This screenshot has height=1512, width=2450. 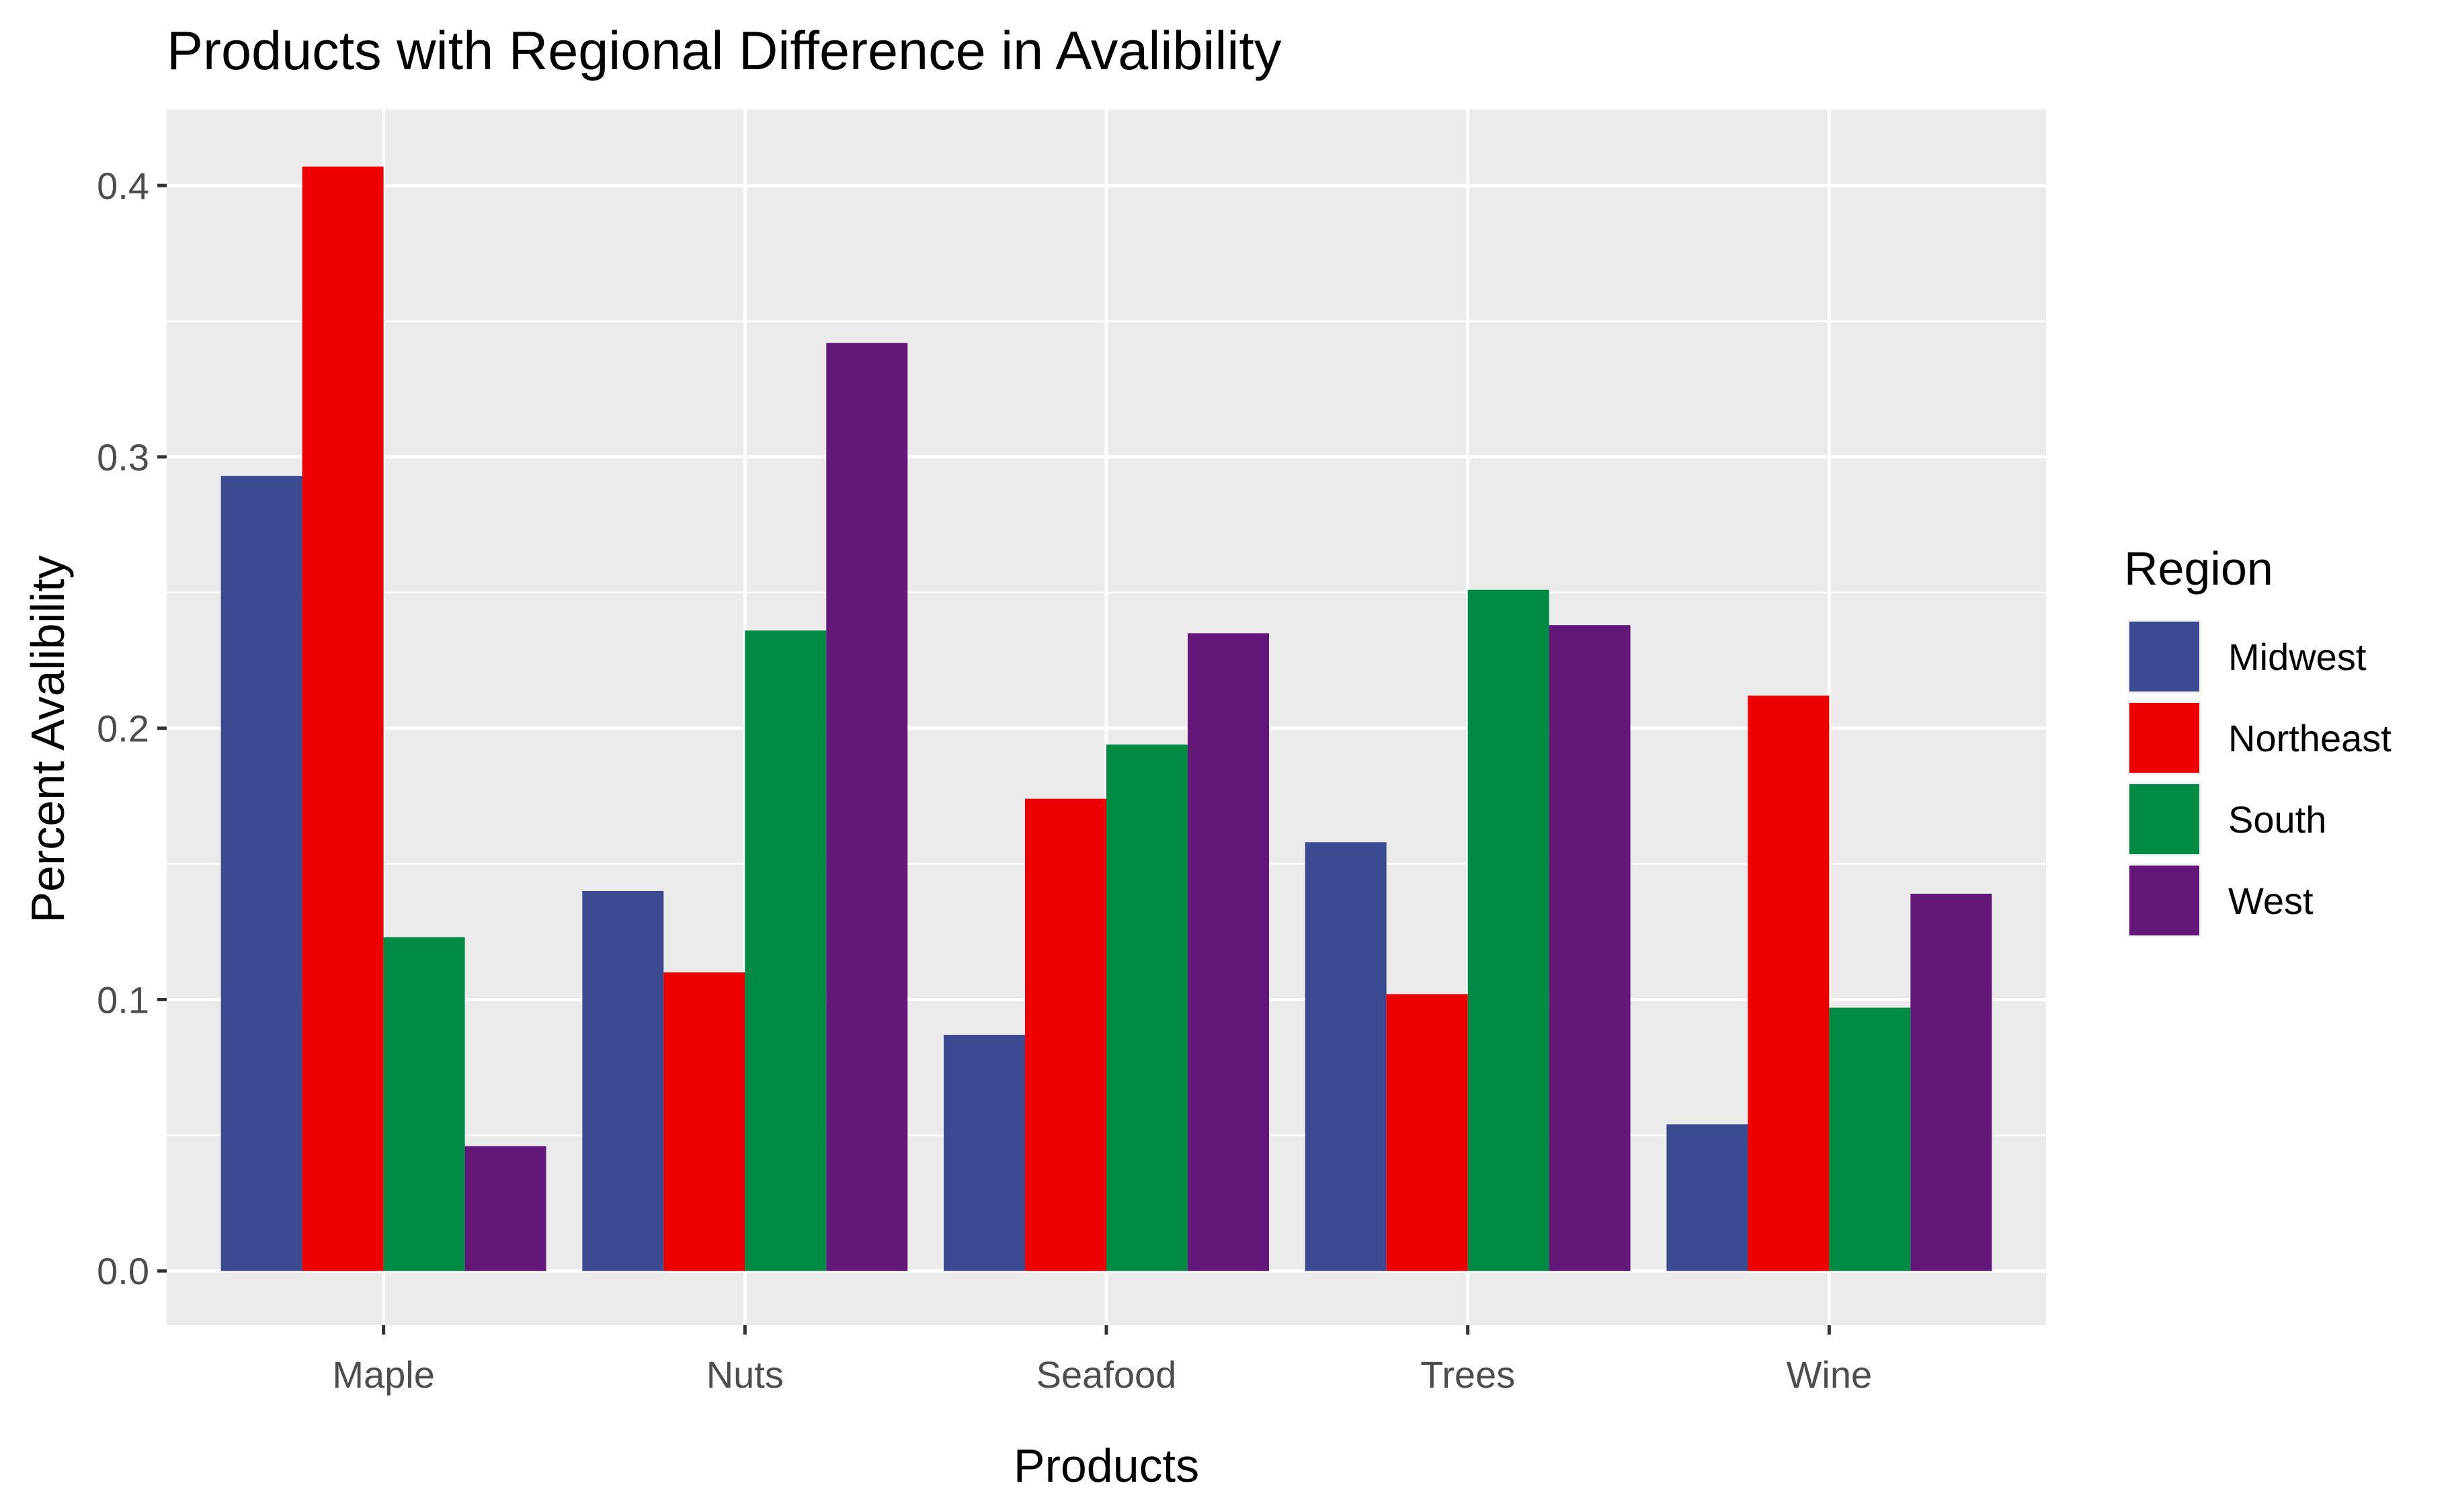 I want to click on bar-northeast-nuts, so click(x=704, y=1122).